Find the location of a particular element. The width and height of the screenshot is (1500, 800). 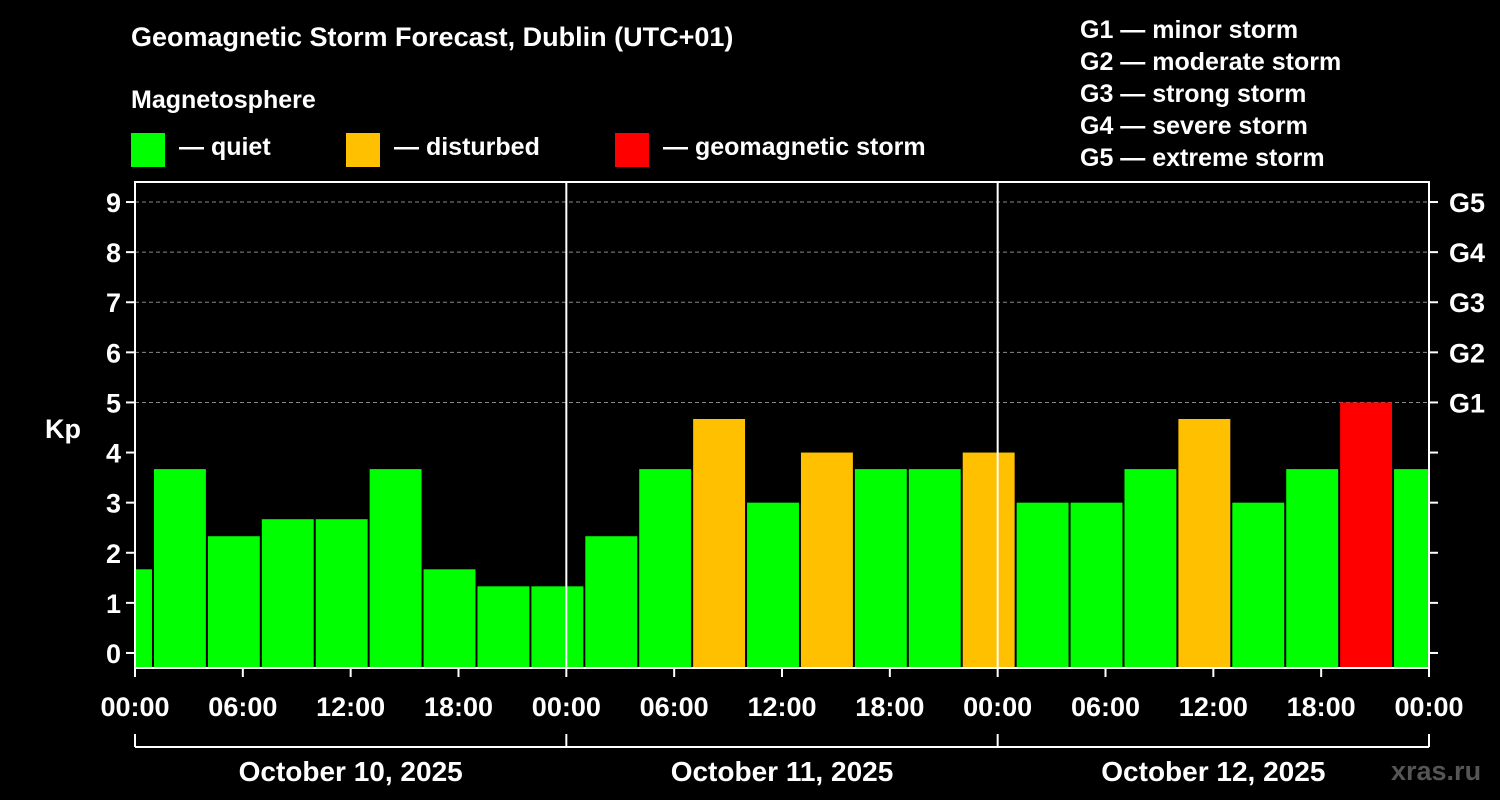

y-tick-label-6: 6 is located at coordinates (113, 353).